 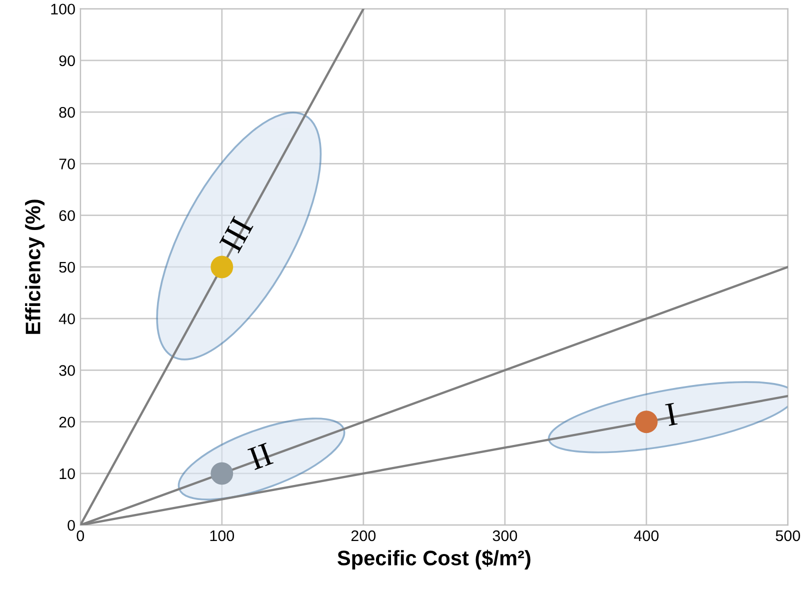 I want to click on annotation: III, so click(x=236, y=235).